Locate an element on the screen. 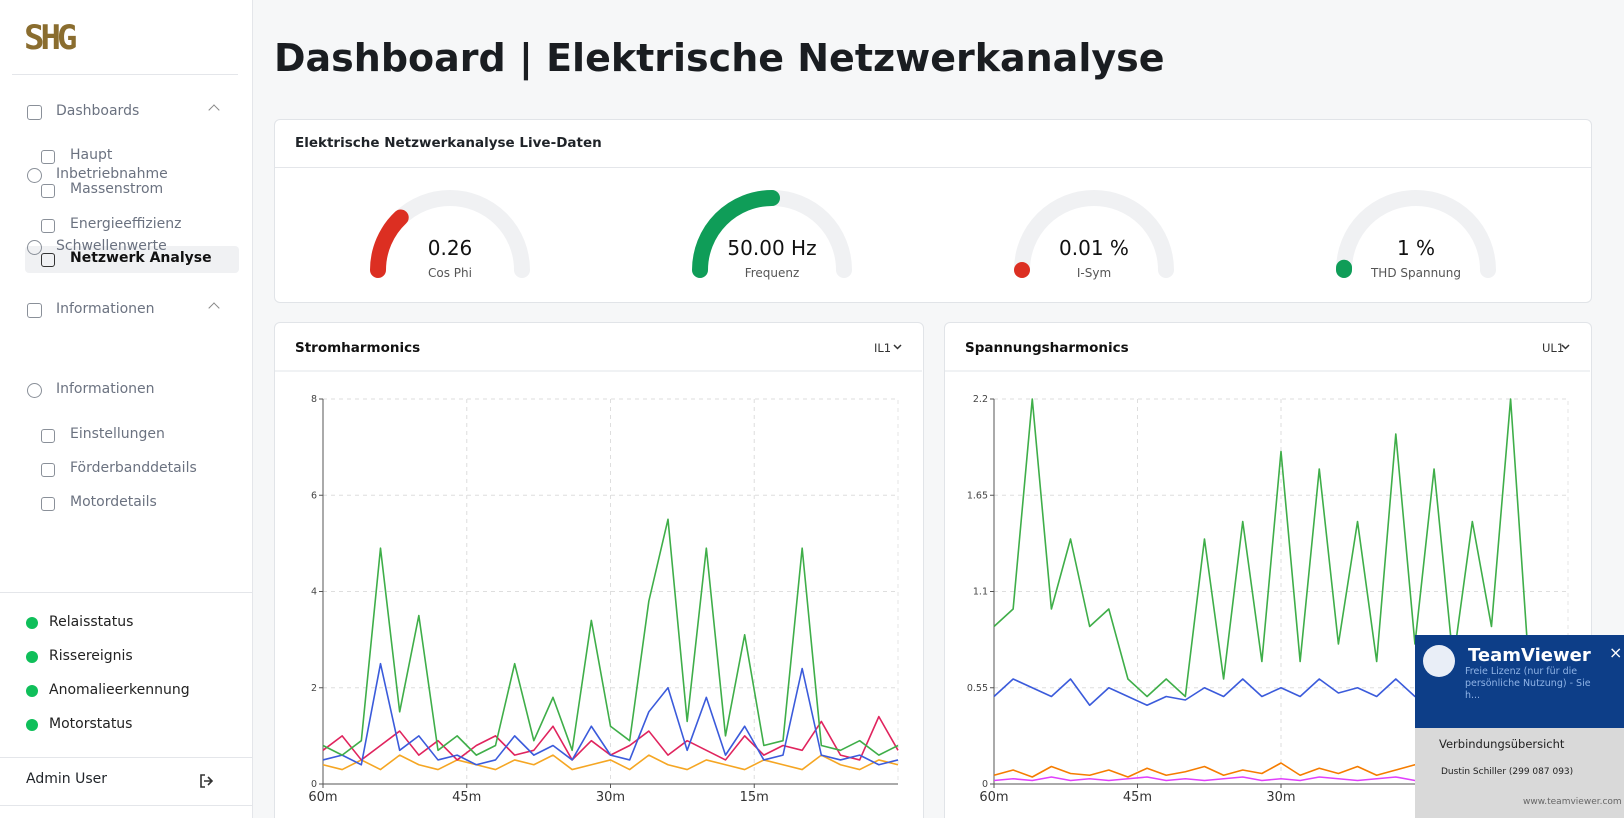  card-title: Elektrische Netzwerkanalyse Live-Daten is located at coordinates (448, 143).